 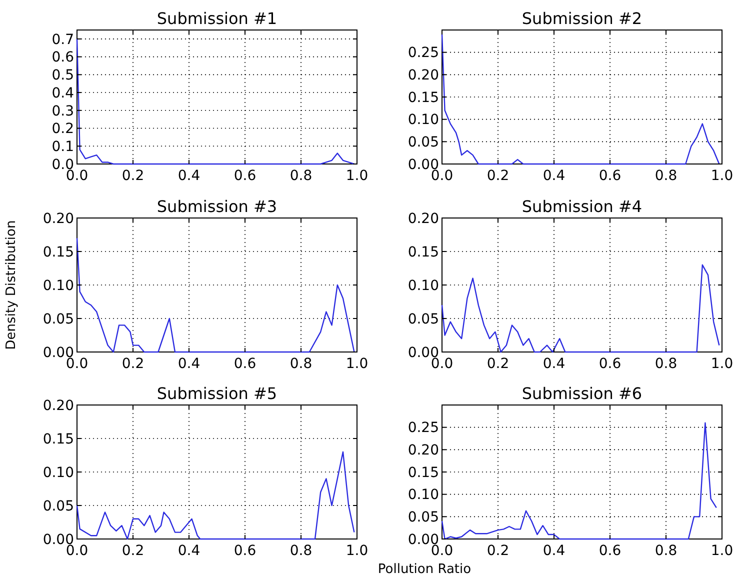 What do you see at coordinates (582, 393) in the screenshot?
I see `chart-title: Submission #6` at bounding box center [582, 393].